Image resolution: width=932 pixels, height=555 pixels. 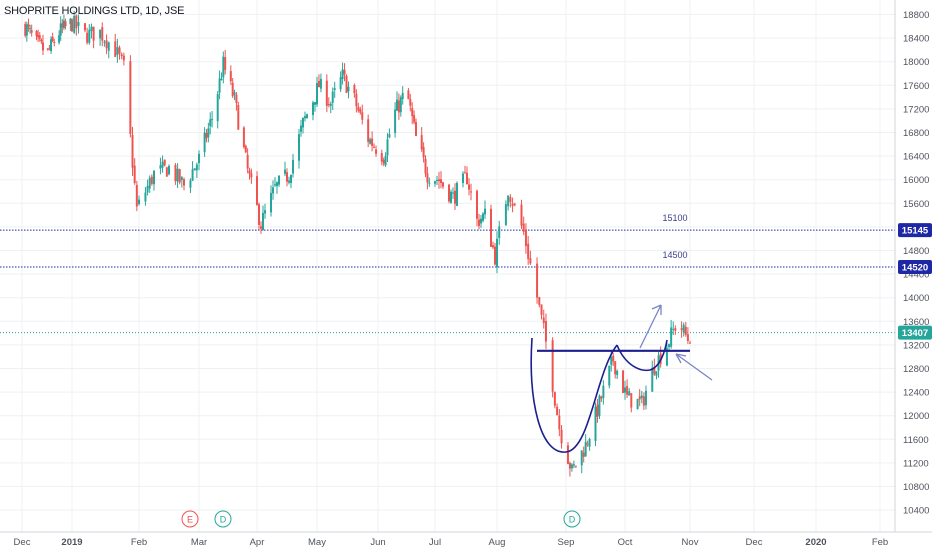 What do you see at coordinates (916, 204) in the screenshot?
I see `y-tick-label: 15600` at bounding box center [916, 204].